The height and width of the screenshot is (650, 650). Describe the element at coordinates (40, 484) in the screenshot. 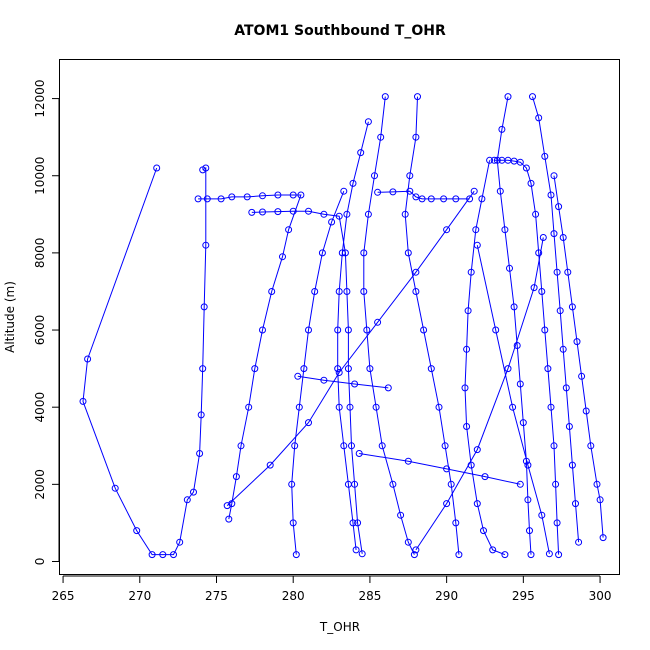

I see `y-tick-label: 2000` at that location.